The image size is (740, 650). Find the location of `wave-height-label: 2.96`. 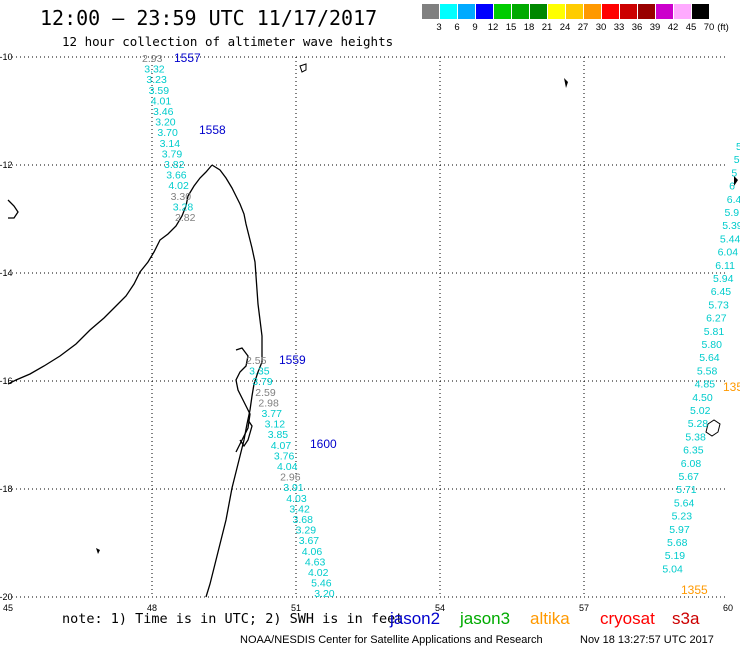

wave-height-label: 2.96 is located at coordinates (290, 478).